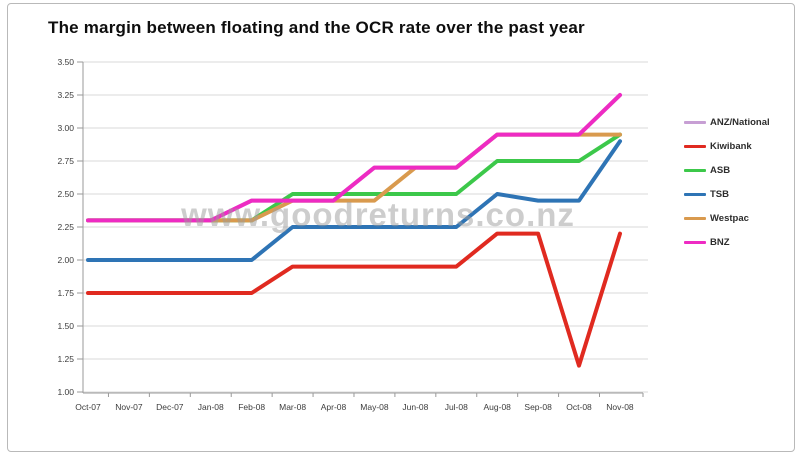  I want to click on legend-item-asb: ASB, so click(739, 170).